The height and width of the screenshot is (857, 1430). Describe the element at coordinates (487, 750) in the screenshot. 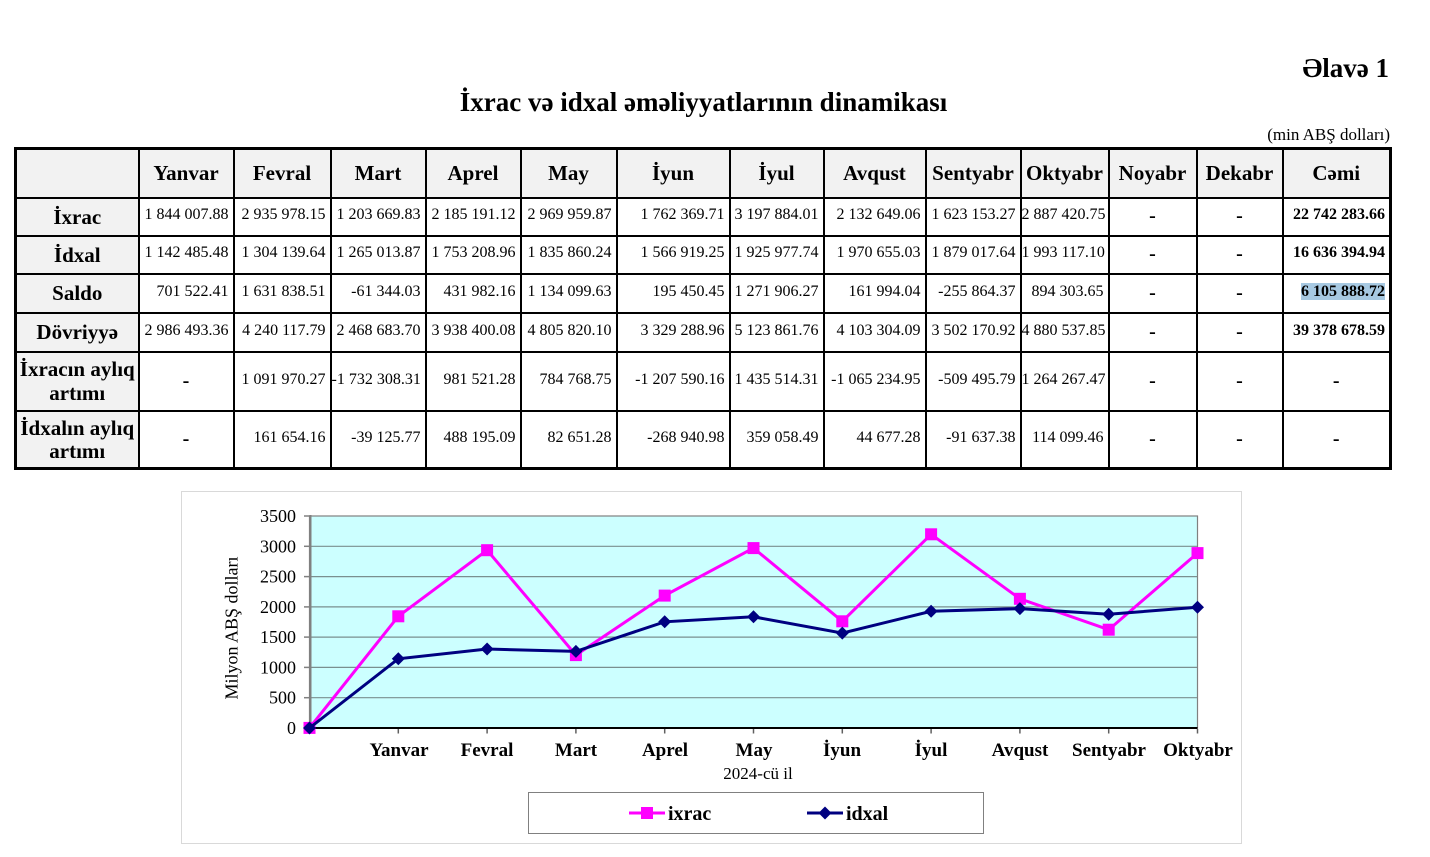

I see `svg-text: Fevral` at that location.